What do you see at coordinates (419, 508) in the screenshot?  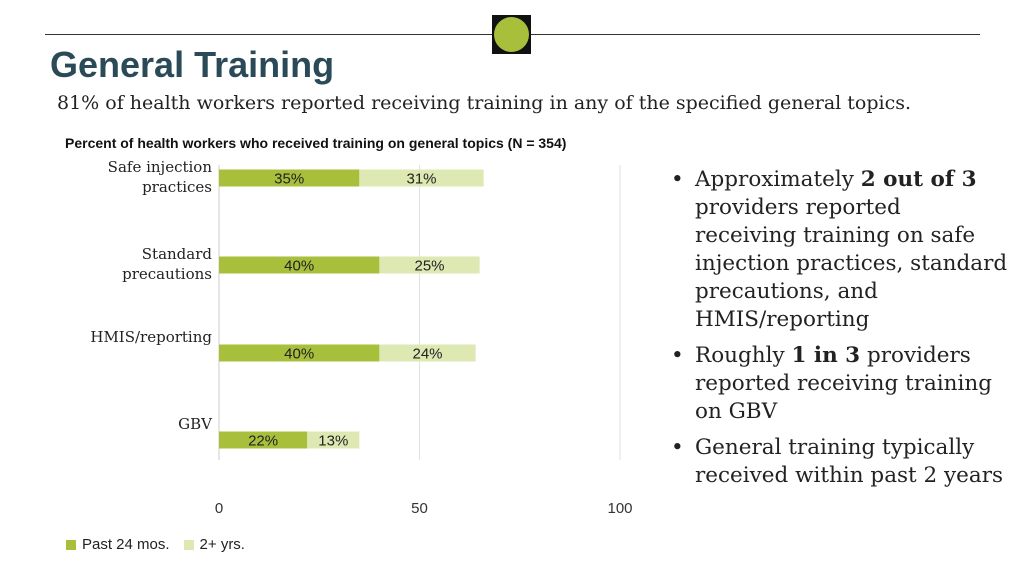 I see `x-tick-label: 50` at bounding box center [419, 508].